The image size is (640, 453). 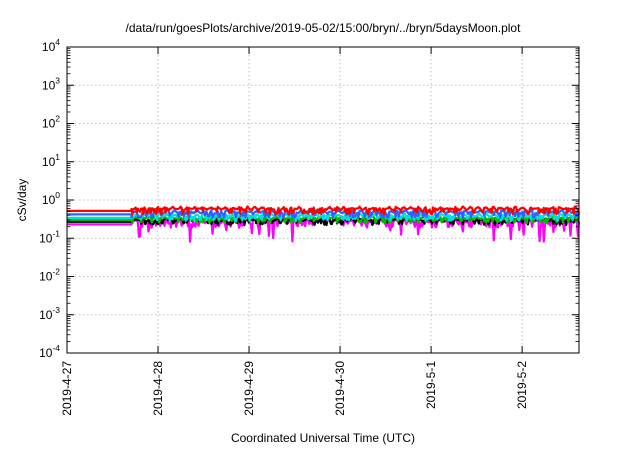 I want to click on y-tick-labels: 10⁴ 10³ 10² 10¹ 10⁰ 10⁻¹ 10⁻² 10⁻³ 10⁻⁴, so click(x=49, y=198).